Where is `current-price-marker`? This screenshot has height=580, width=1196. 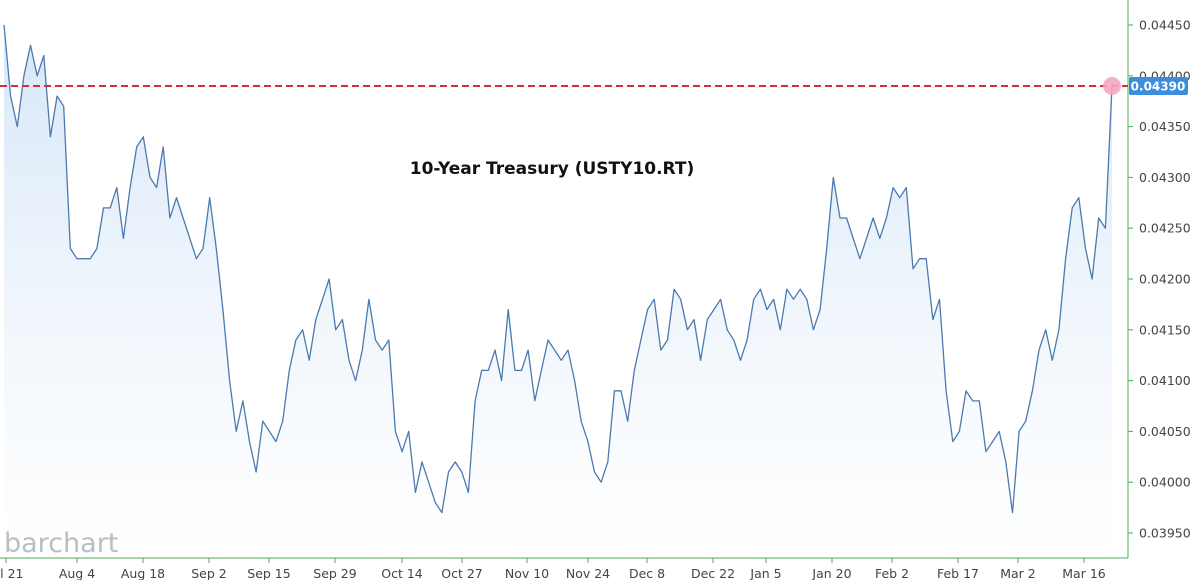 current-price-marker is located at coordinates (1112, 85).